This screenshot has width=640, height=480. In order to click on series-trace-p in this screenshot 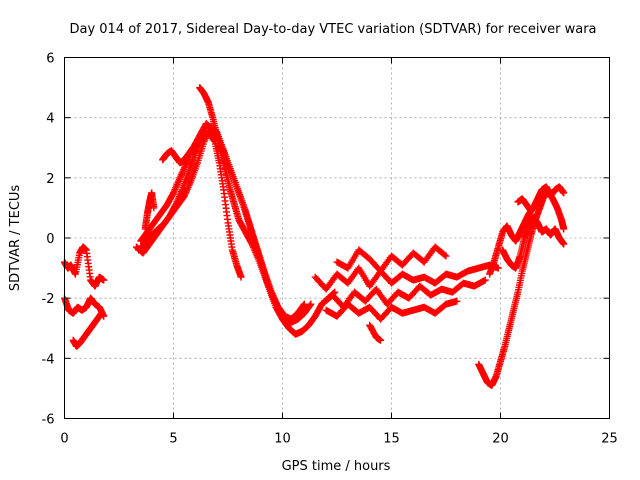, I will do `click(527, 230)`.